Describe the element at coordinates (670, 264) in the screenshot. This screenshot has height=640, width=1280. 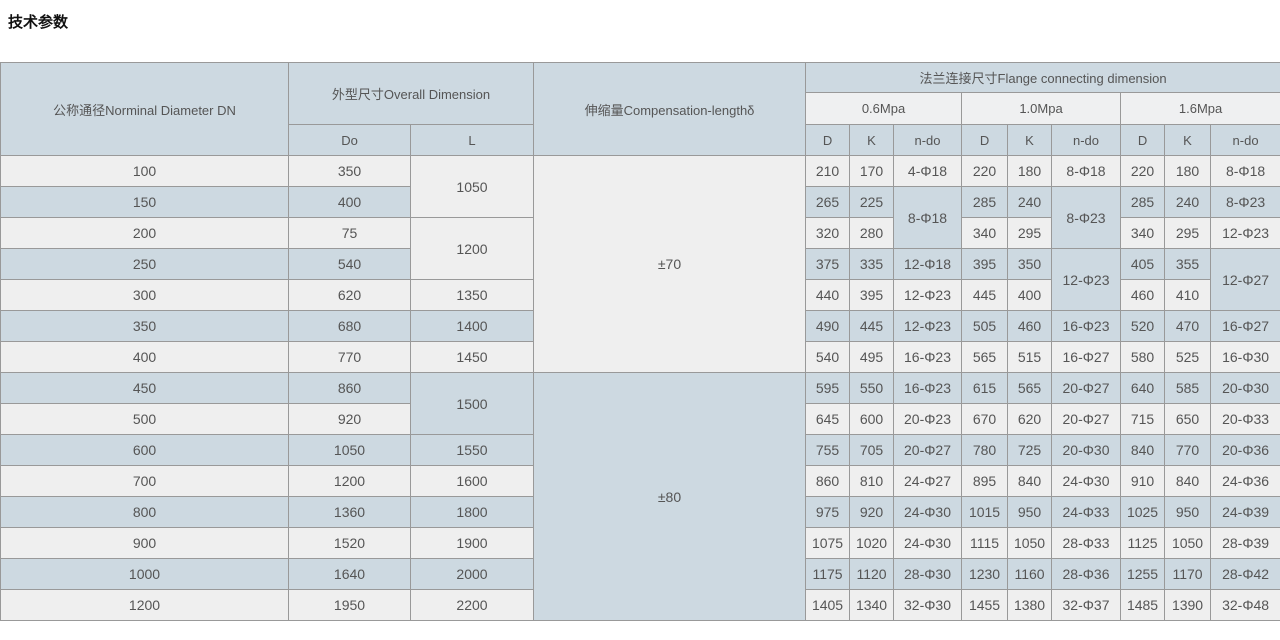
I see `cell-compensation: ±70` at that location.